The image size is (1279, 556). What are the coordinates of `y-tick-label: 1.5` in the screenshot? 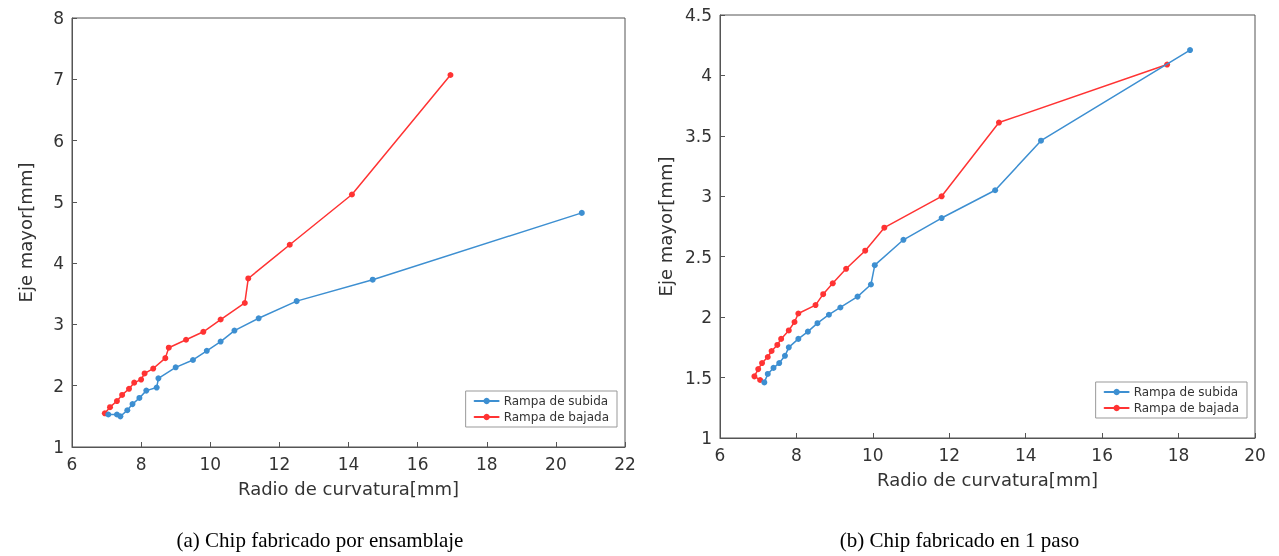 It's located at (698, 377).